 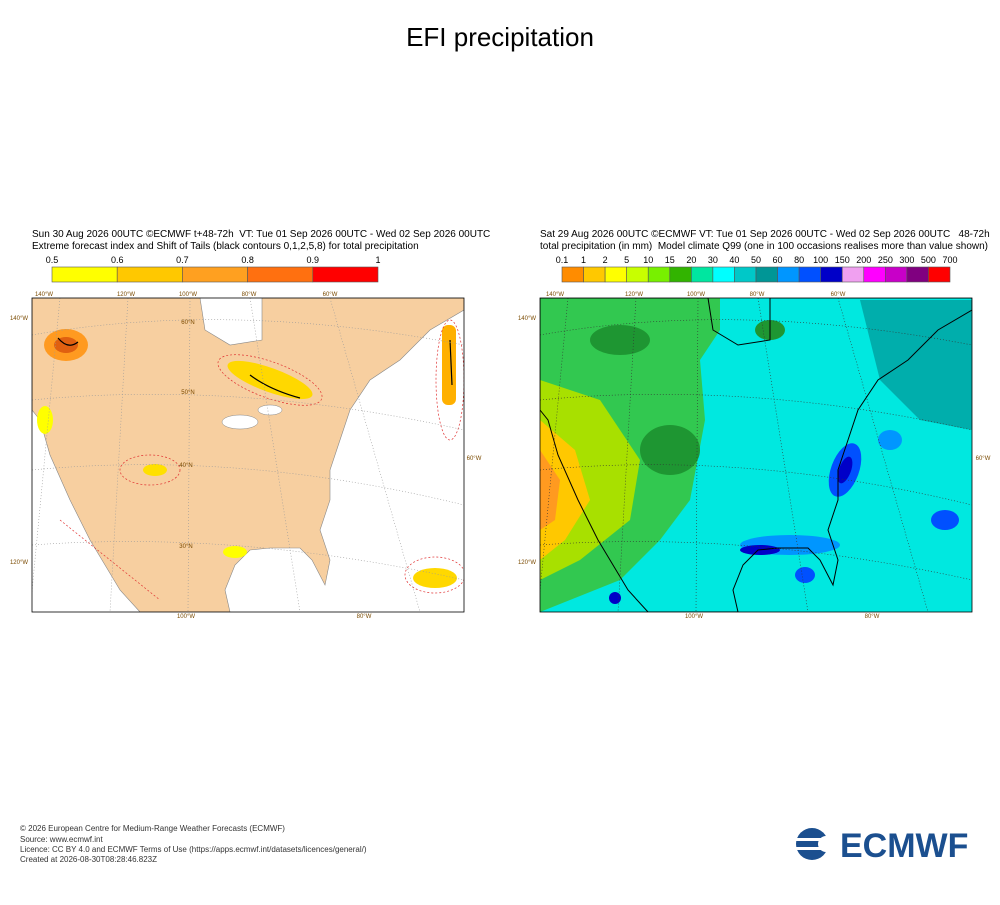 What do you see at coordinates (820, 260) in the screenshot?
I see `colorbar-label: 100` at bounding box center [820, 260].